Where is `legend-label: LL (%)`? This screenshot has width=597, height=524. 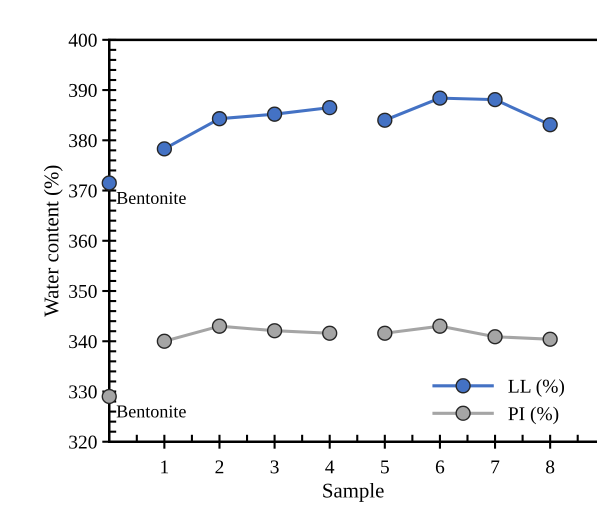 legend-label: LL (%) is located at coordinates (536, 388).